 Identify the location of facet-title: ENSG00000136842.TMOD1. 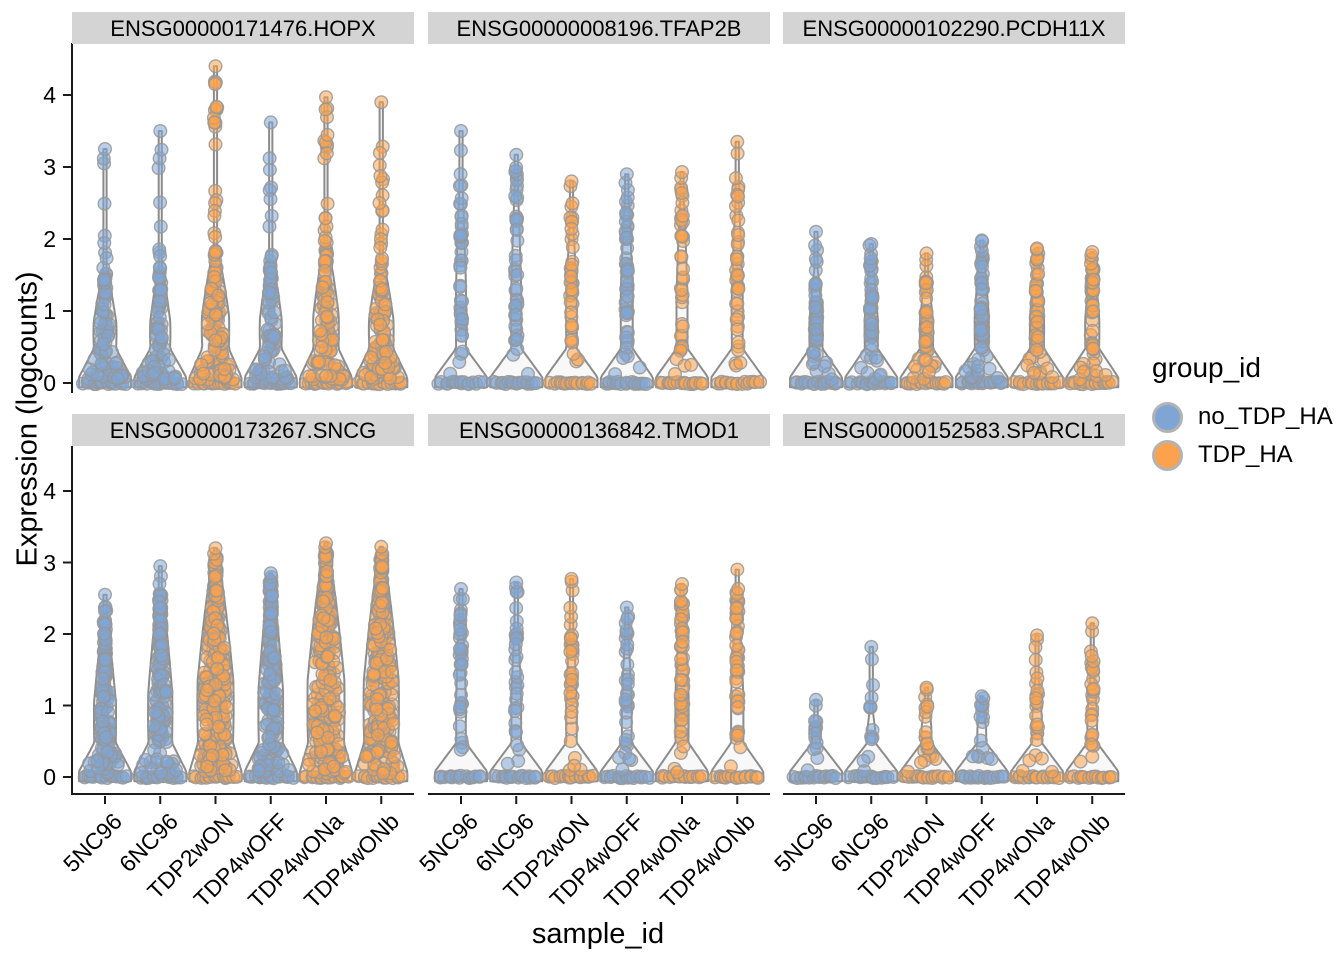
(599, 430).